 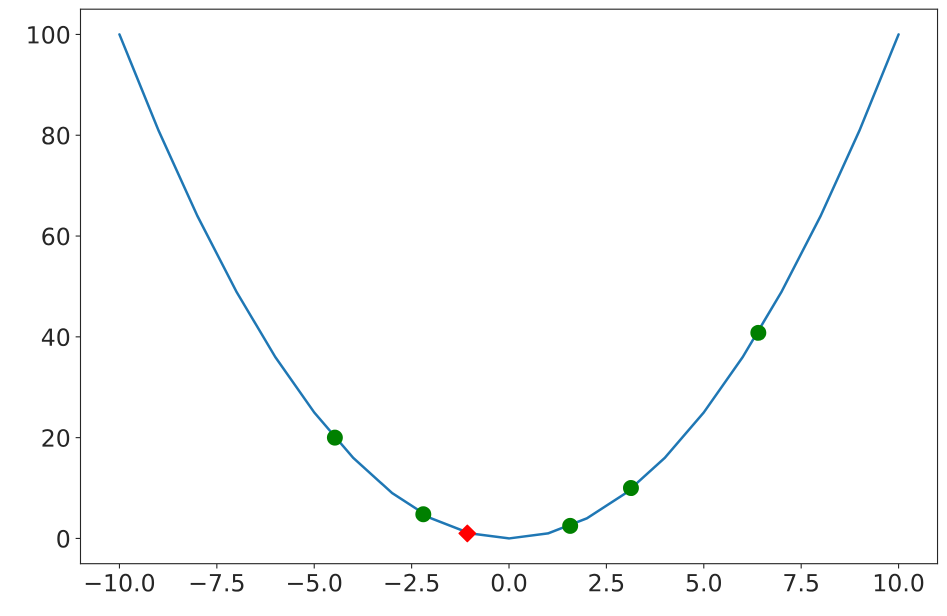 What do you see at coordinates (56, 236) in the screenshot?
I see `y-tick-label: 60` at bounding box center [56, 236].